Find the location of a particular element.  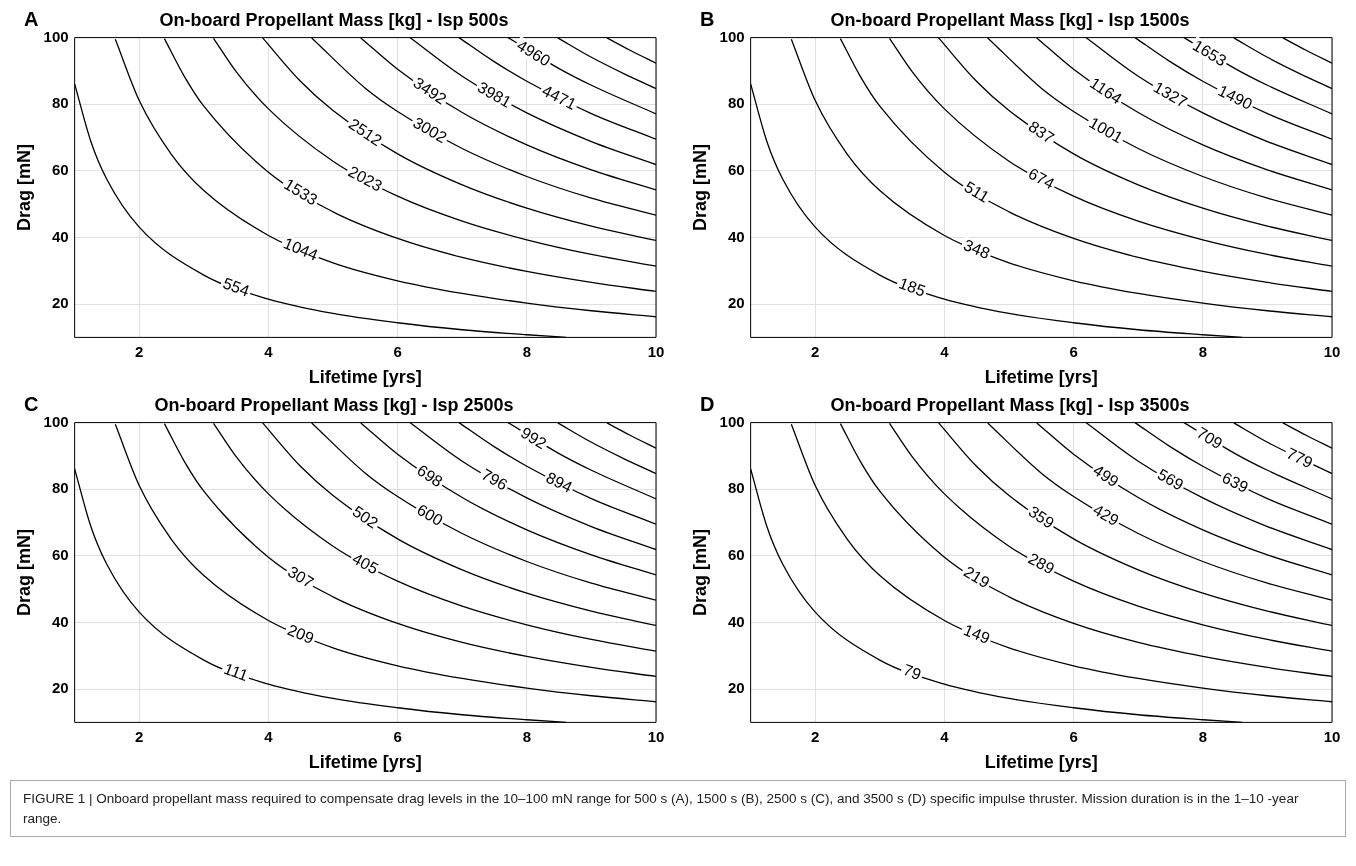

text: 569 is located at coordinates (1170, 479).